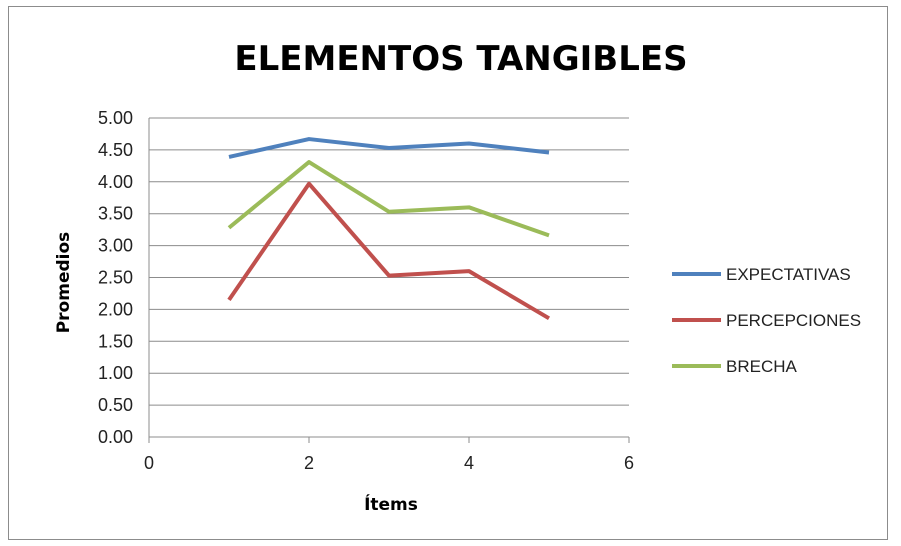 Image resolution: width=901 pixels, height=546 pixels. Describe the element at coordinates (391, 504) in the screenshot. I see `x-axis-title: Ítems` at that location.